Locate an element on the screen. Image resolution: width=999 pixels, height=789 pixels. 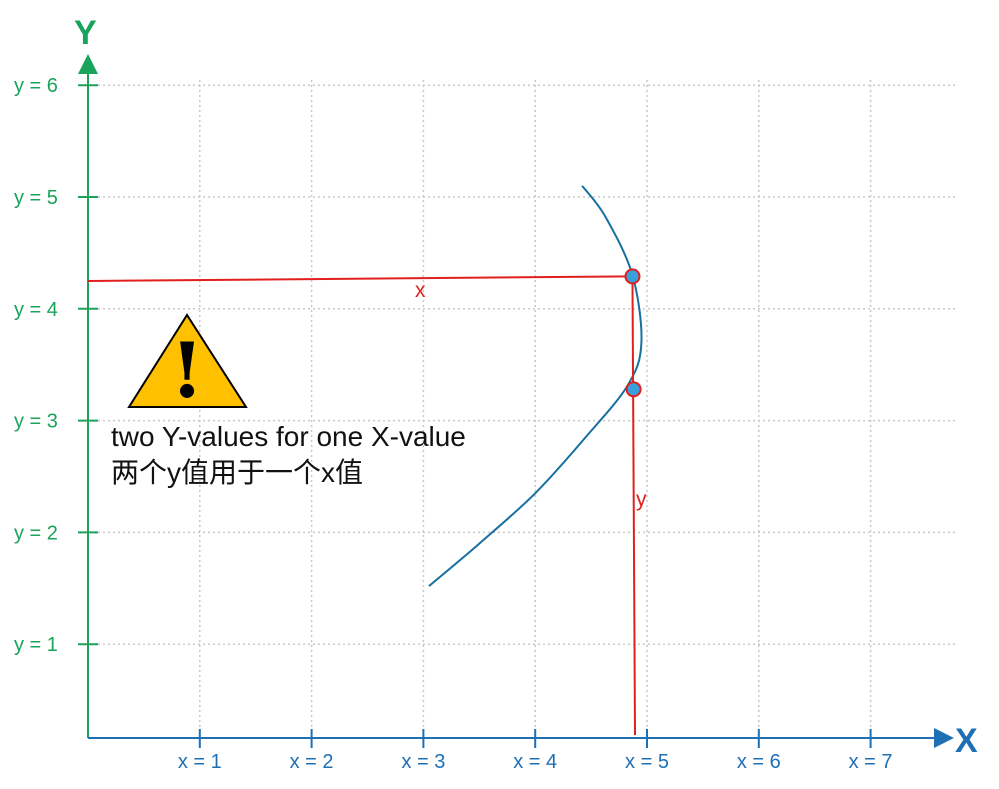
x-tick-label: x = 6 is located at coordinates (759, 762).